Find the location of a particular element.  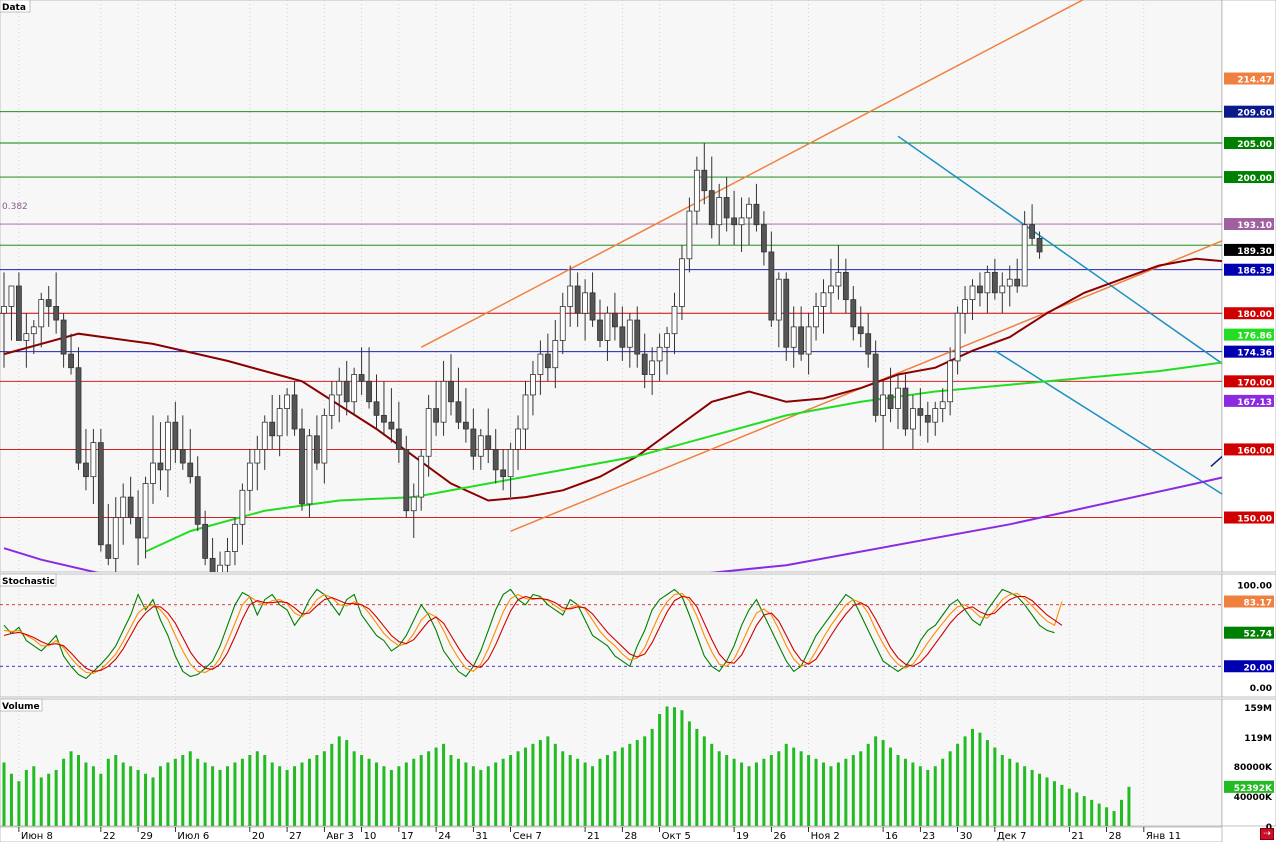

price-label-text: 176.86 is located at coordinates (1254, 337).